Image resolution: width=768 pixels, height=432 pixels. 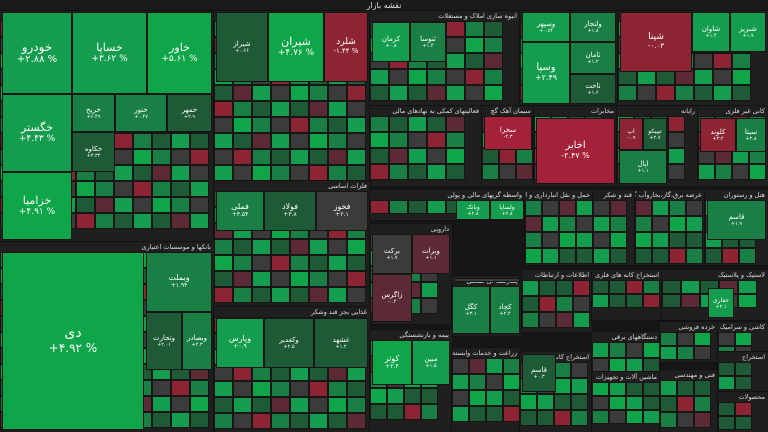 What do you see at coordinates (240, 211) in the screenshot?
I see `stock-tile: فملی +۳.۵۴` at bounding box center [240, 211].